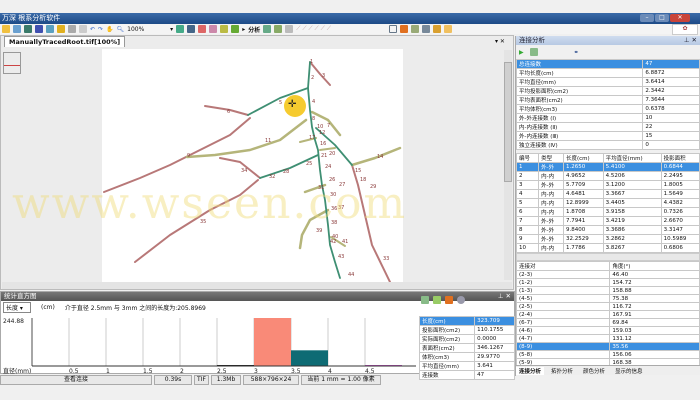 The image size is (700, 400). Describe the element at coordinates (466, 357) in the screenshot. I see `table-row: 体积(cm3) 29.9770` at that location.